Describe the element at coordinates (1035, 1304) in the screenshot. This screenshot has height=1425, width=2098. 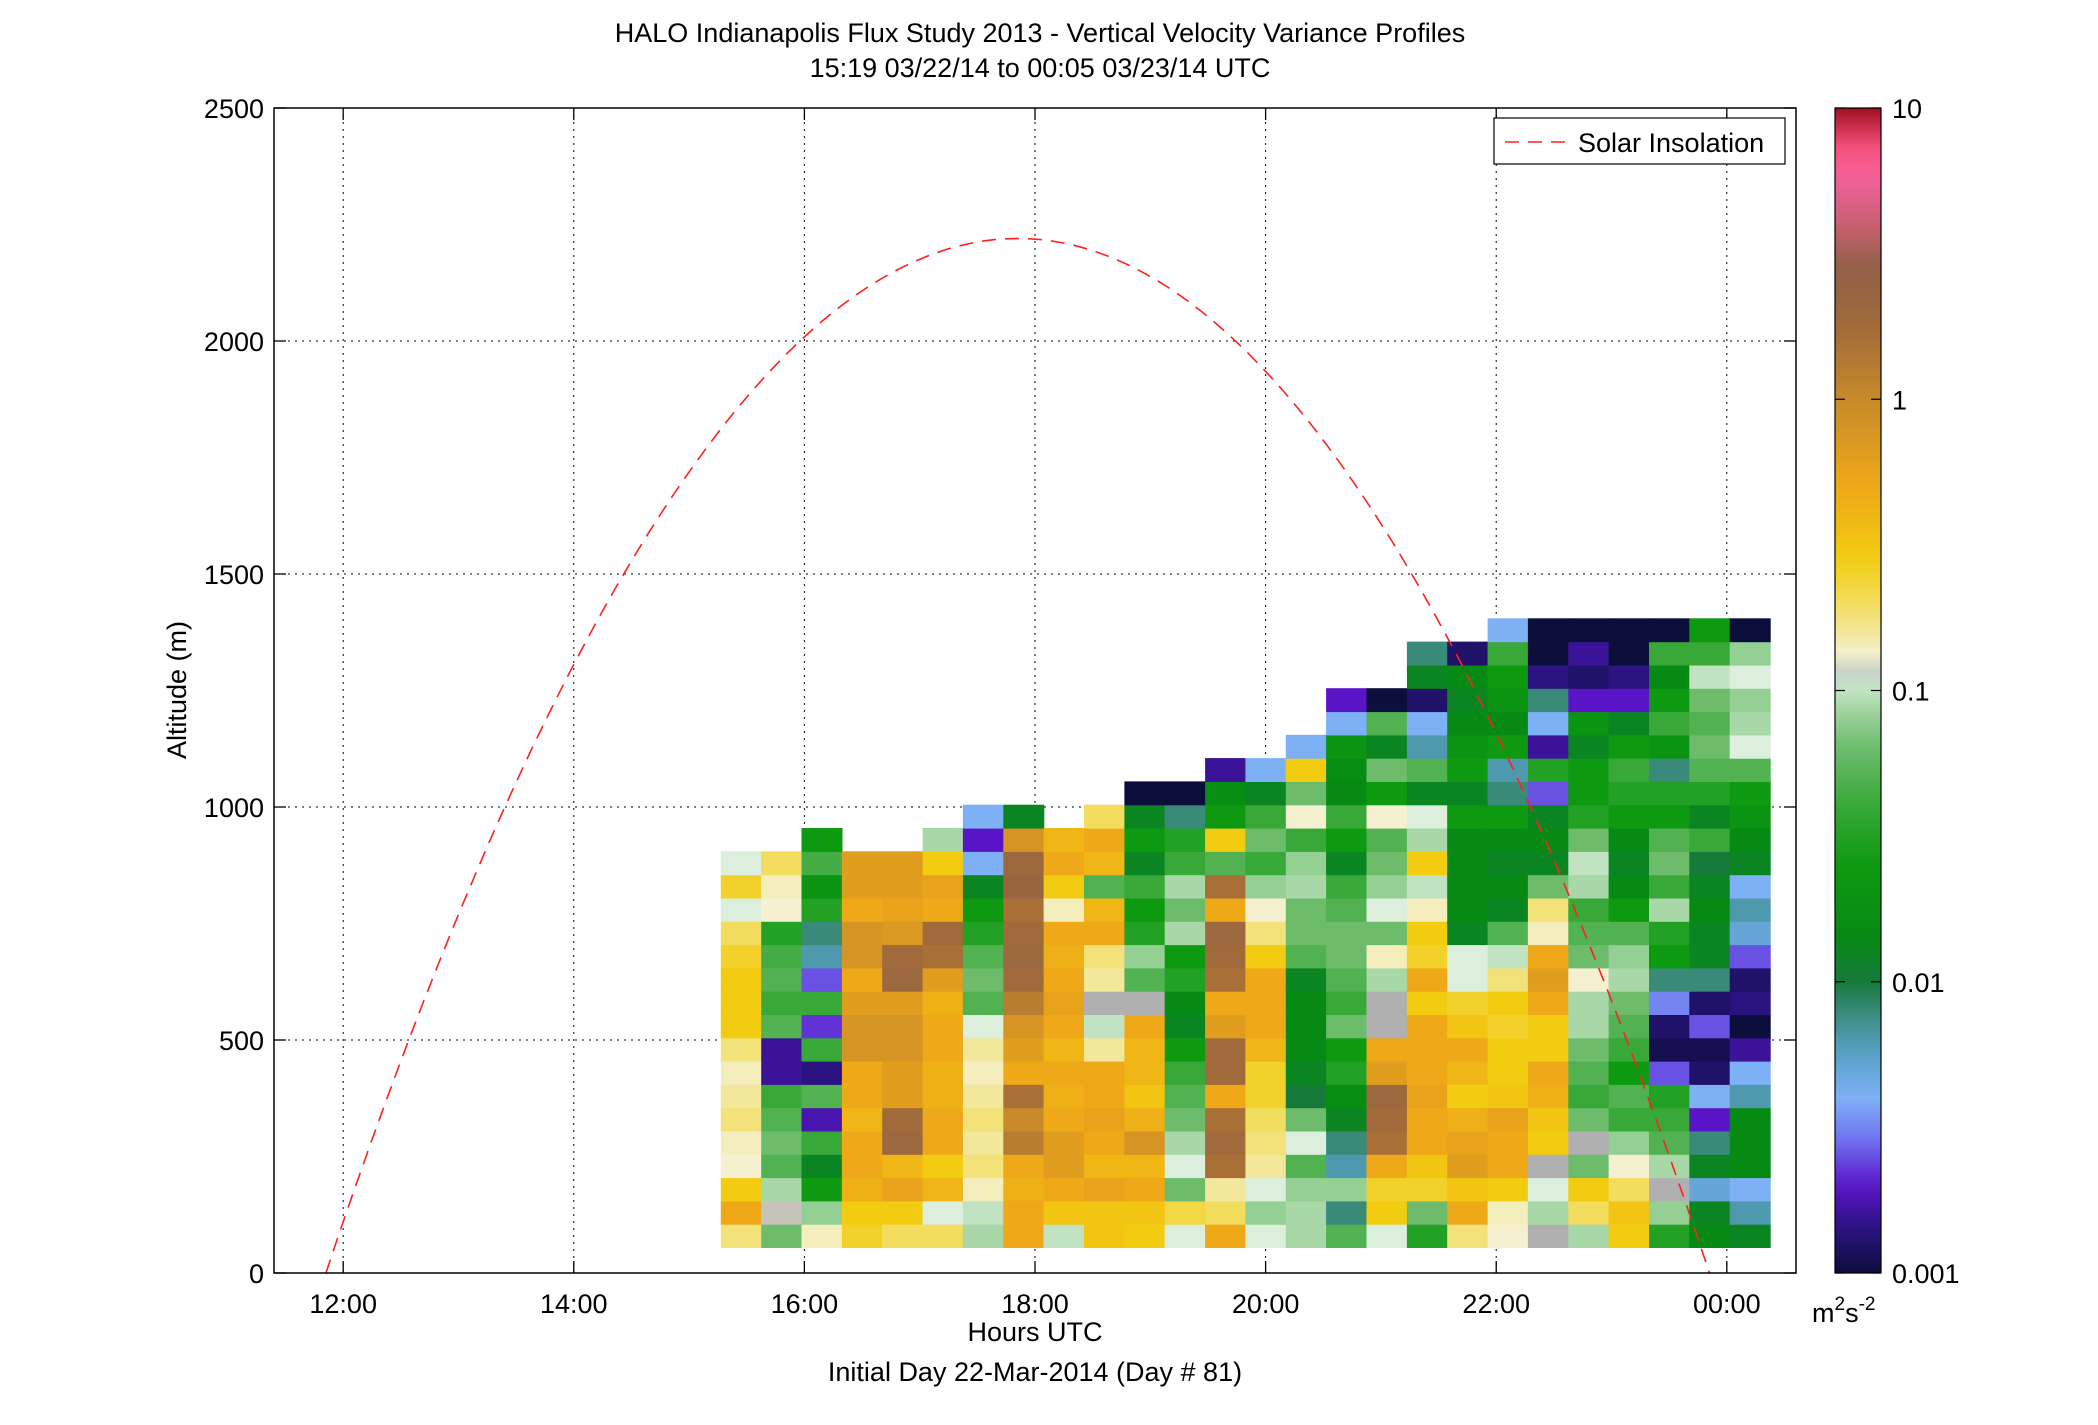
I see `x-tick-label: 18:00` at that location.